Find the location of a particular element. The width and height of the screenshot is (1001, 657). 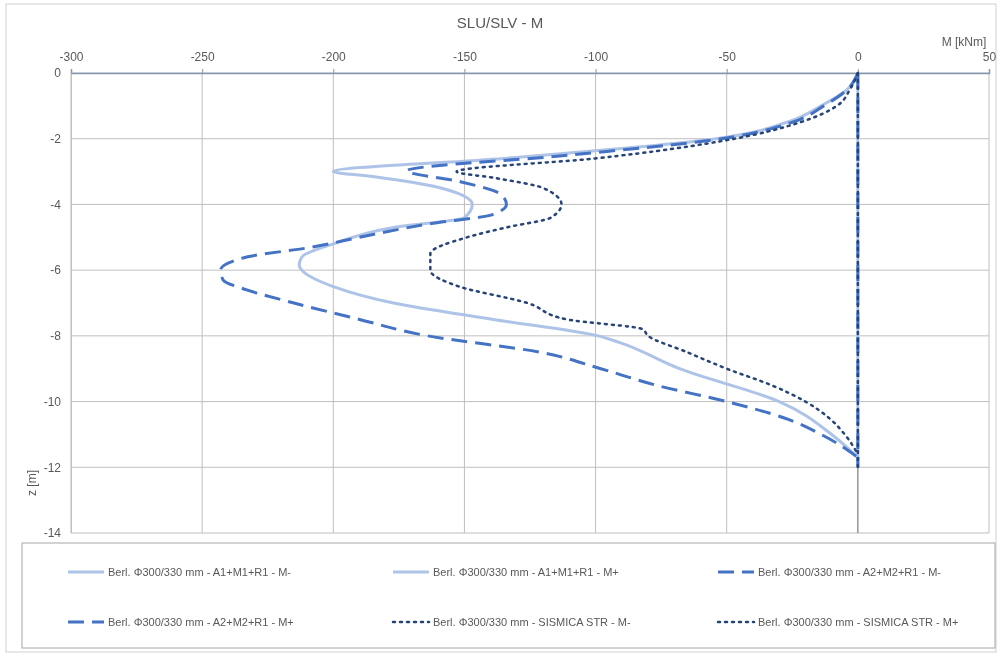

legend-label: Berl. Φ300/330 mm - A1+M1+R1 - M+ is located at coordinates (526, 572).